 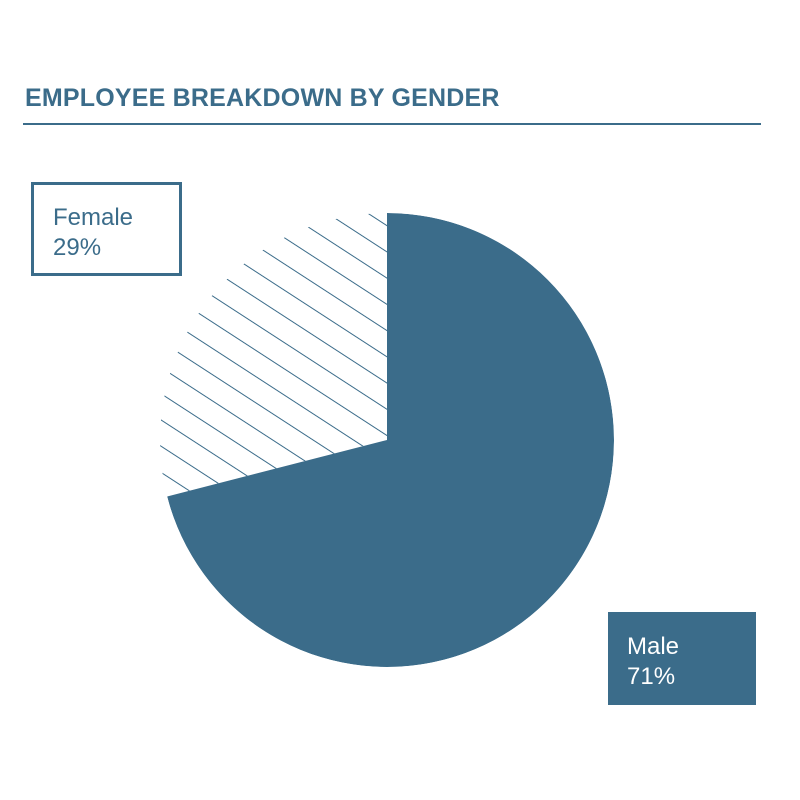 What do you see at coordinates (262, 98) in the screenshot?
I see `chart-title: EMPLOYEE BREAKDOWN BY GENDER` at bounding box center [262, 98].